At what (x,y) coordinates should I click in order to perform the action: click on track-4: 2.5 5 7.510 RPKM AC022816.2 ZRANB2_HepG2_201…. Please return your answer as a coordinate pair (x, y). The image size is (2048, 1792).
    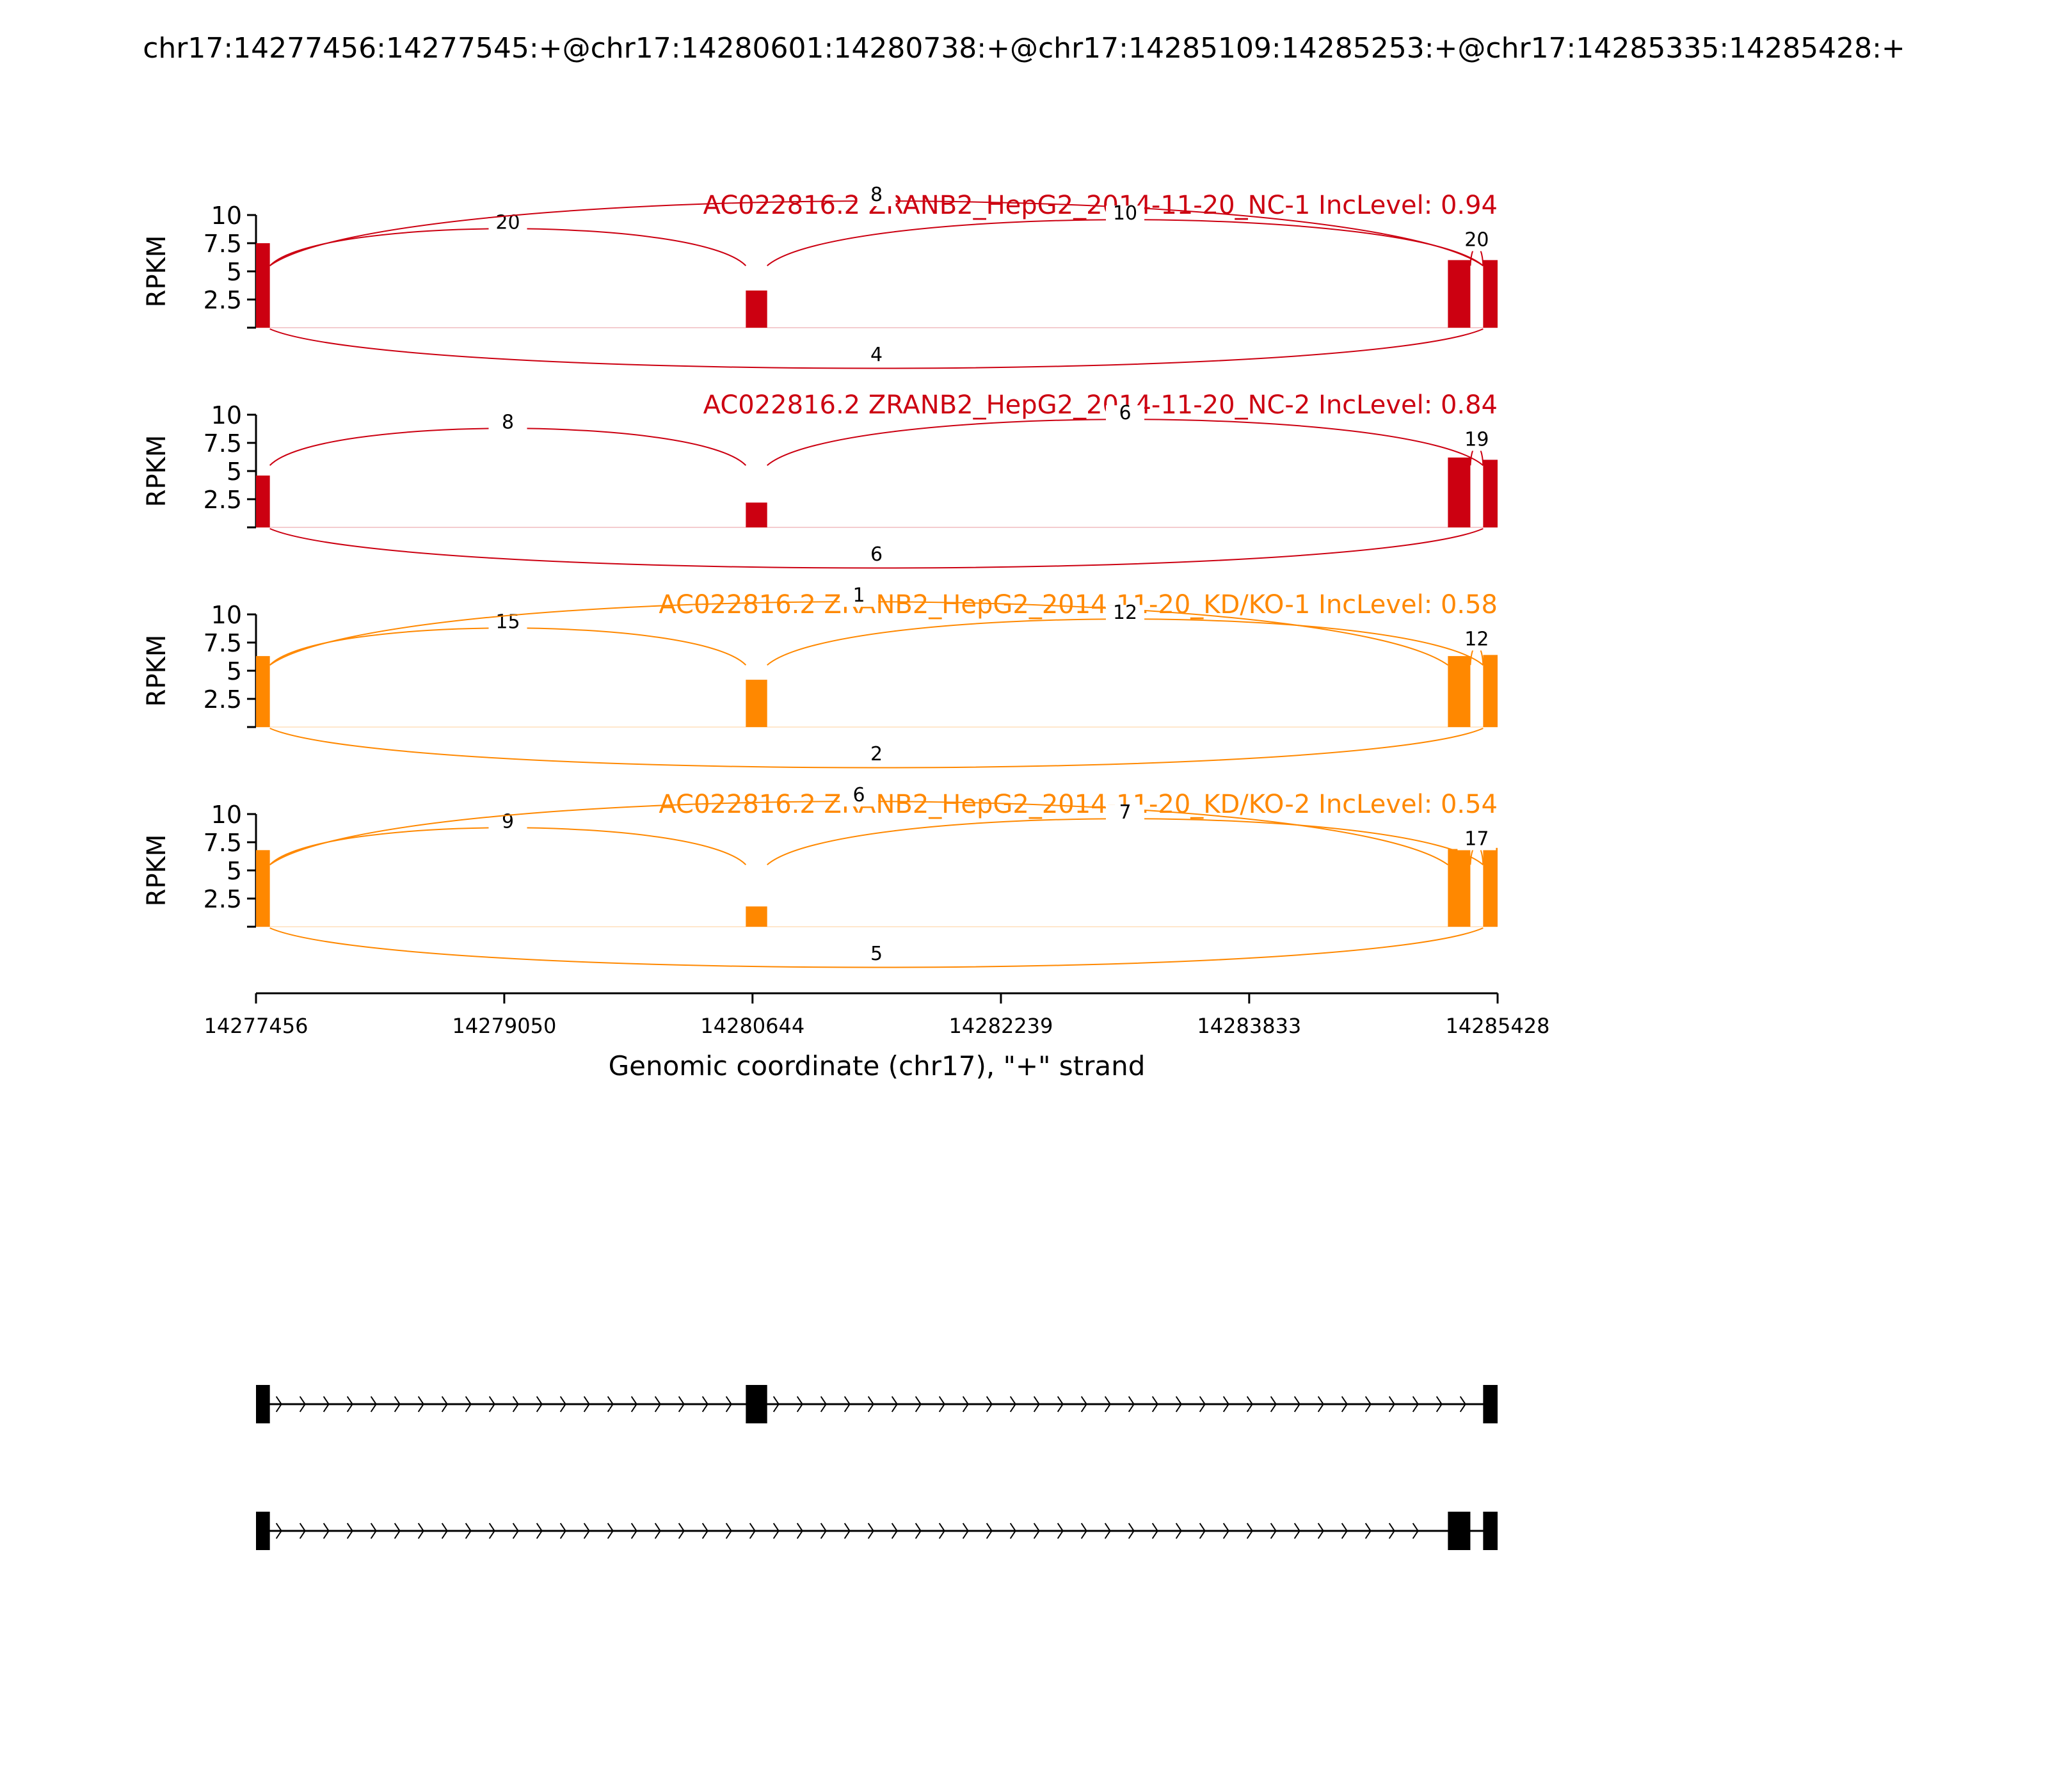
    Looking at the image, I should click on (820, 876).